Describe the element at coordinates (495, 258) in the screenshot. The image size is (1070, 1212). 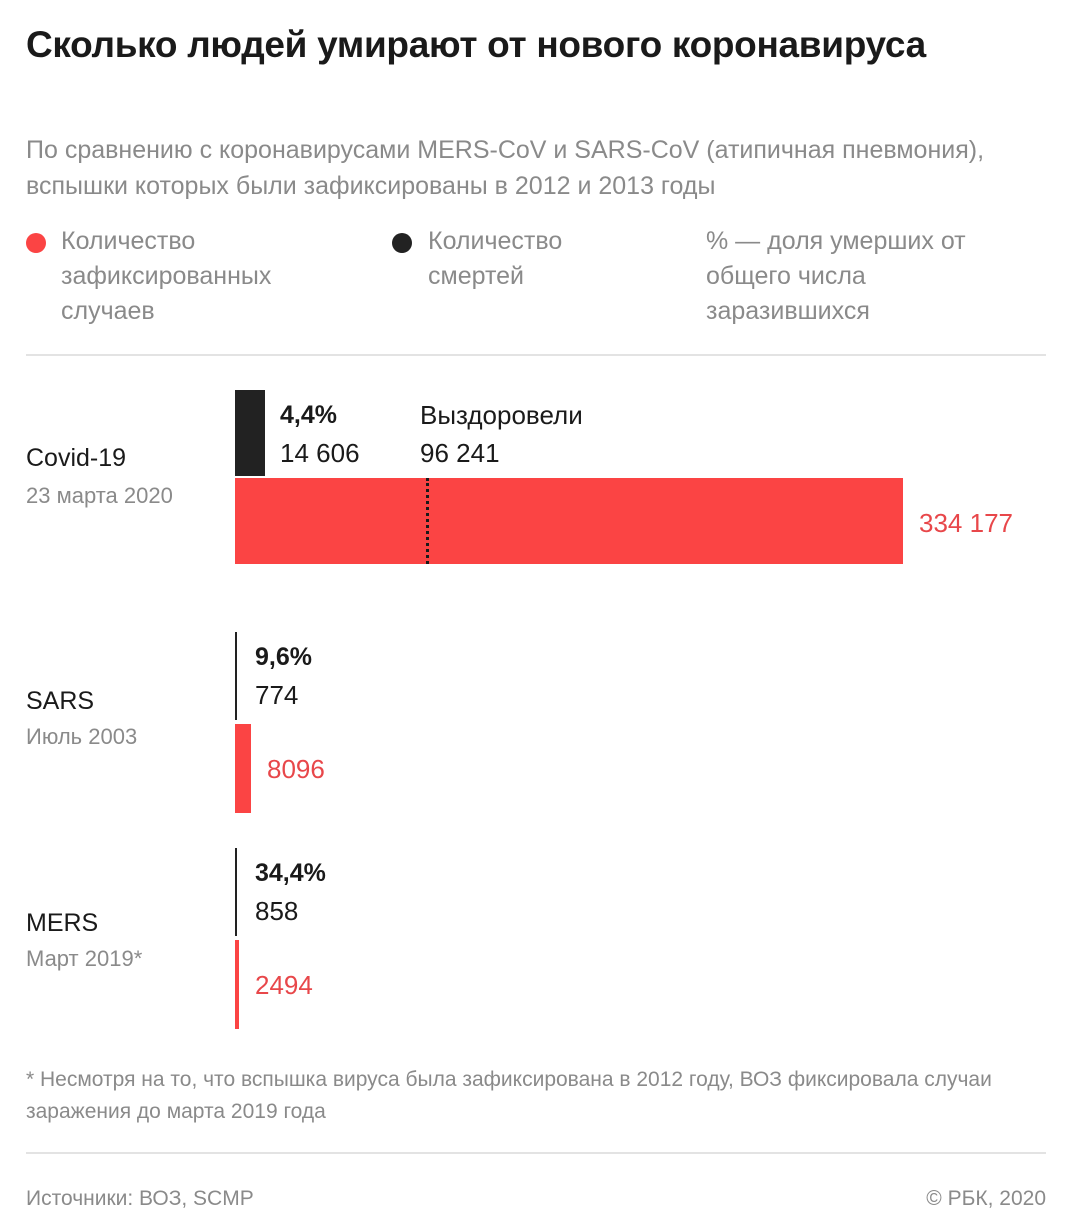
I see `legend-deaths-label: Количество смертей` at that location.